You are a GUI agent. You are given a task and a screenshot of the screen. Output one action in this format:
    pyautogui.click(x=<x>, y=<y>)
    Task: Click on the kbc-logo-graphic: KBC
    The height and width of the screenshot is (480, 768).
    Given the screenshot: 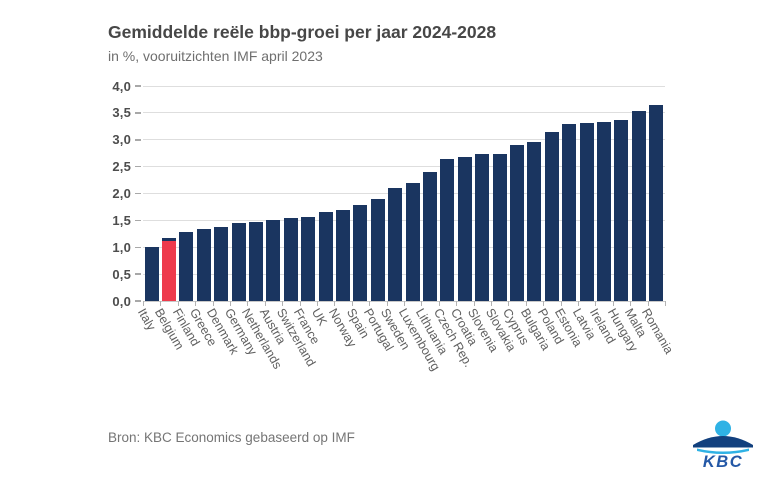 What is the action you would take?
    pyautogui.click(x=723, y=445)
    